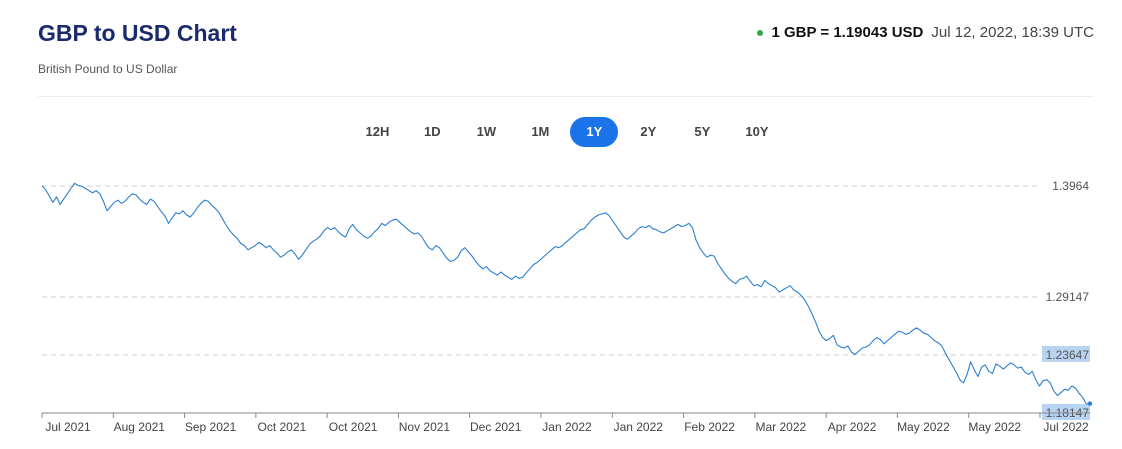 Image resolution: width=1122 pixels, height=449 pixels. Describe the element at coordinates (137, 33) in the screenshot. I see `page-title: GBP to USD Chart` at that location.